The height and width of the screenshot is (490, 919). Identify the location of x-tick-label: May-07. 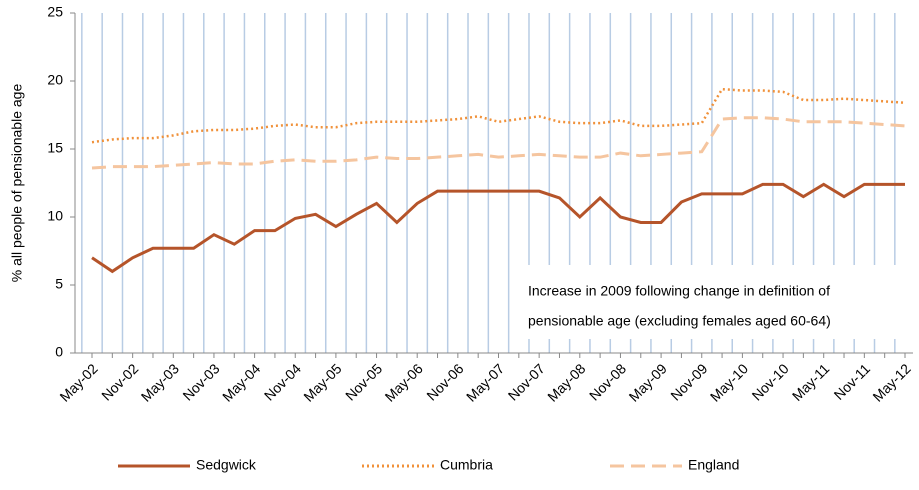
(485, 382).